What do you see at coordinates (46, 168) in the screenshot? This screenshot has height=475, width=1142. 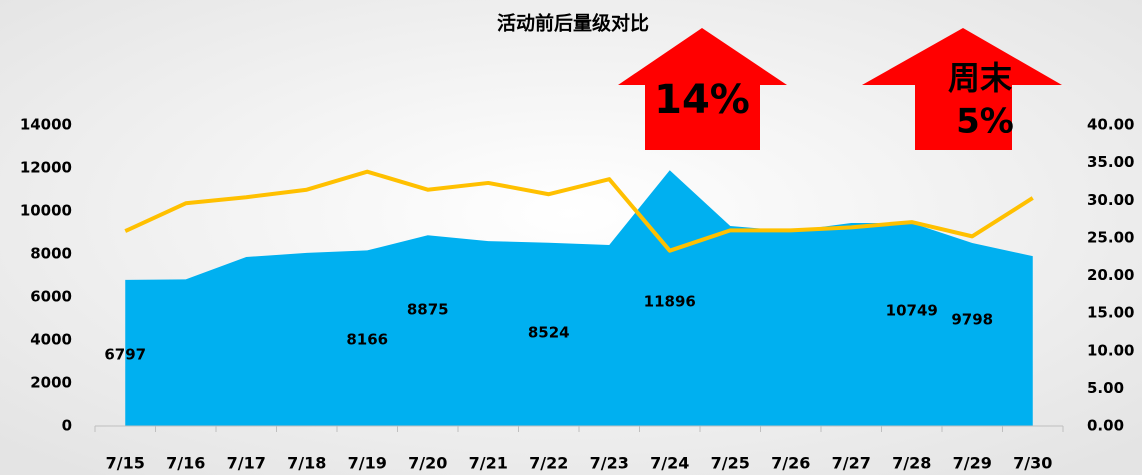 I see `y-tick-label: 12000` at bounding box center [46, 168].